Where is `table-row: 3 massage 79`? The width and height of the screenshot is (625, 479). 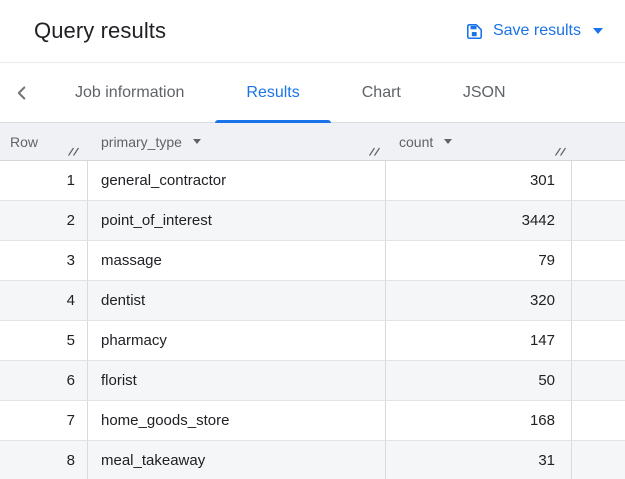
table-row: 3 massage 79 is located at coordinates (312, 261).